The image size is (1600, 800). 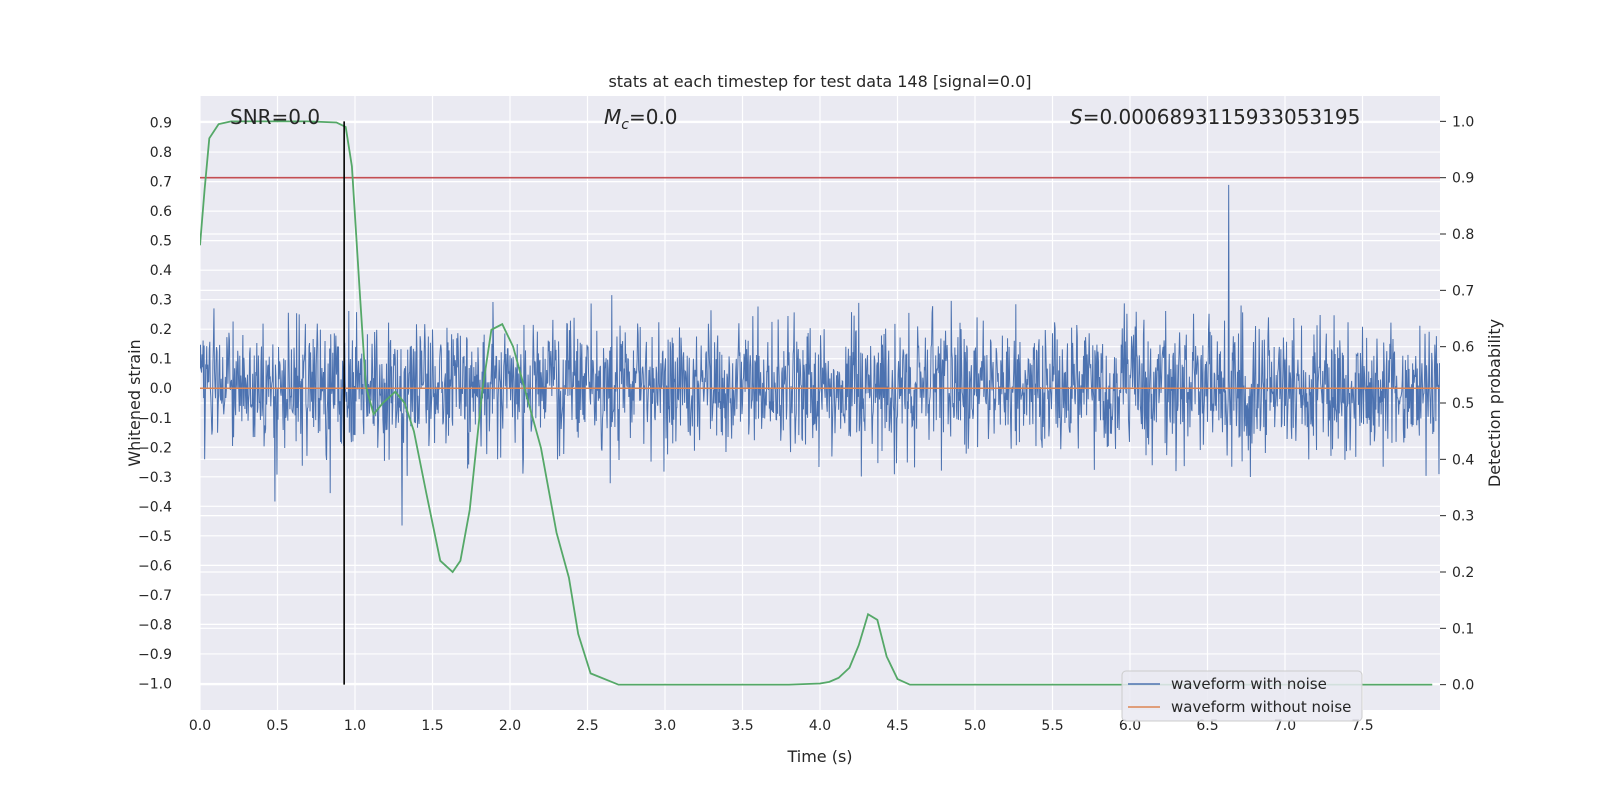 What do you see at coordinates (653, 117) in the screenshot?
I see `chirp-mass-value: =0.0` at bounding box center [653, 117].